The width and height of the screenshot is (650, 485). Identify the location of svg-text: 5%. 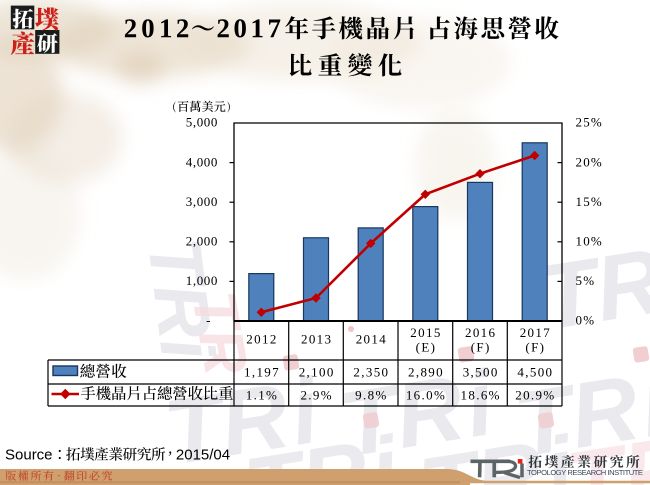
(586, 280).